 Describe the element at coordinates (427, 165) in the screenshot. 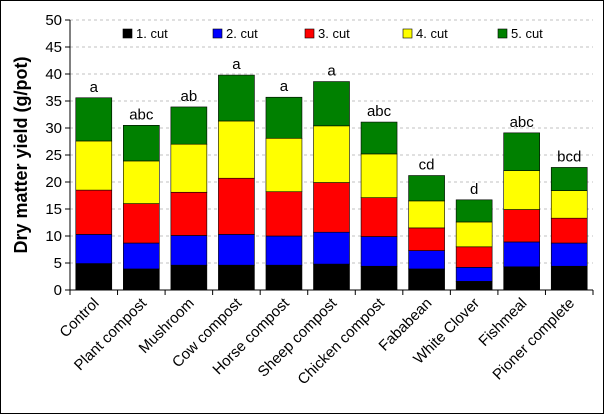

I see `significance-label: cd` at that location.